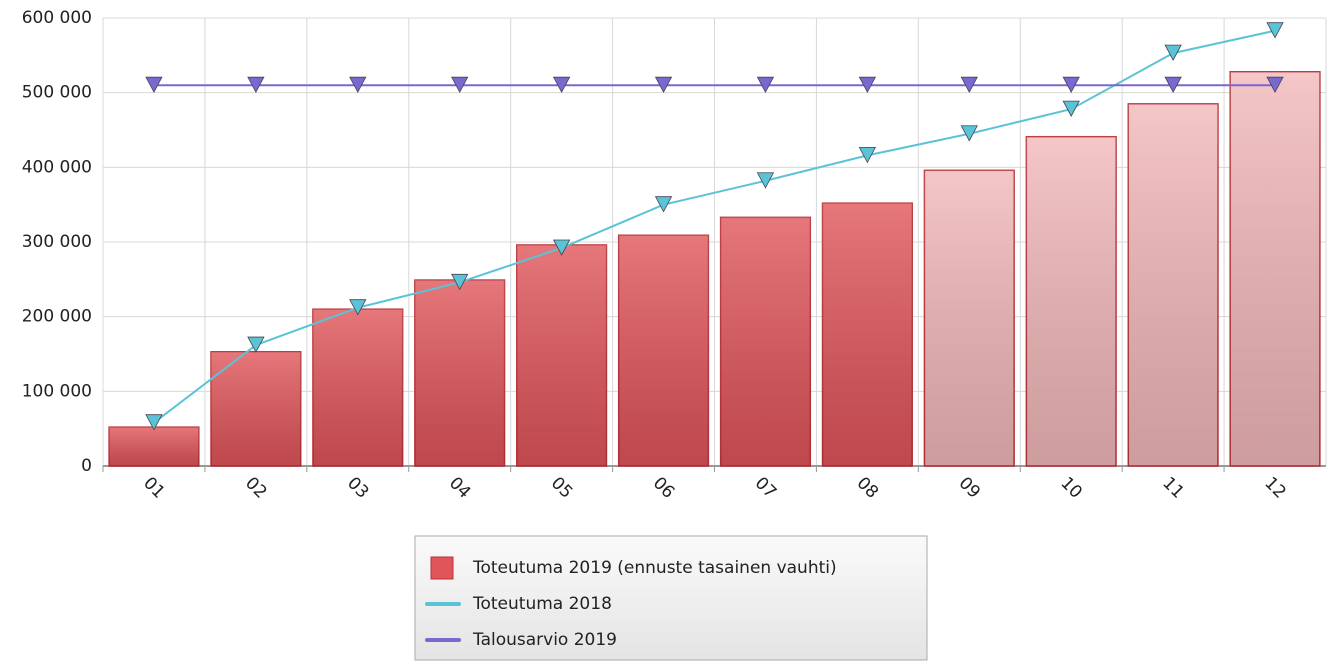  Describe the element at coordinates (654, 568) in the screenshot. I see `legend-label: Toteutuma 2019 (ennuste tasainen vauhti)` at that location.